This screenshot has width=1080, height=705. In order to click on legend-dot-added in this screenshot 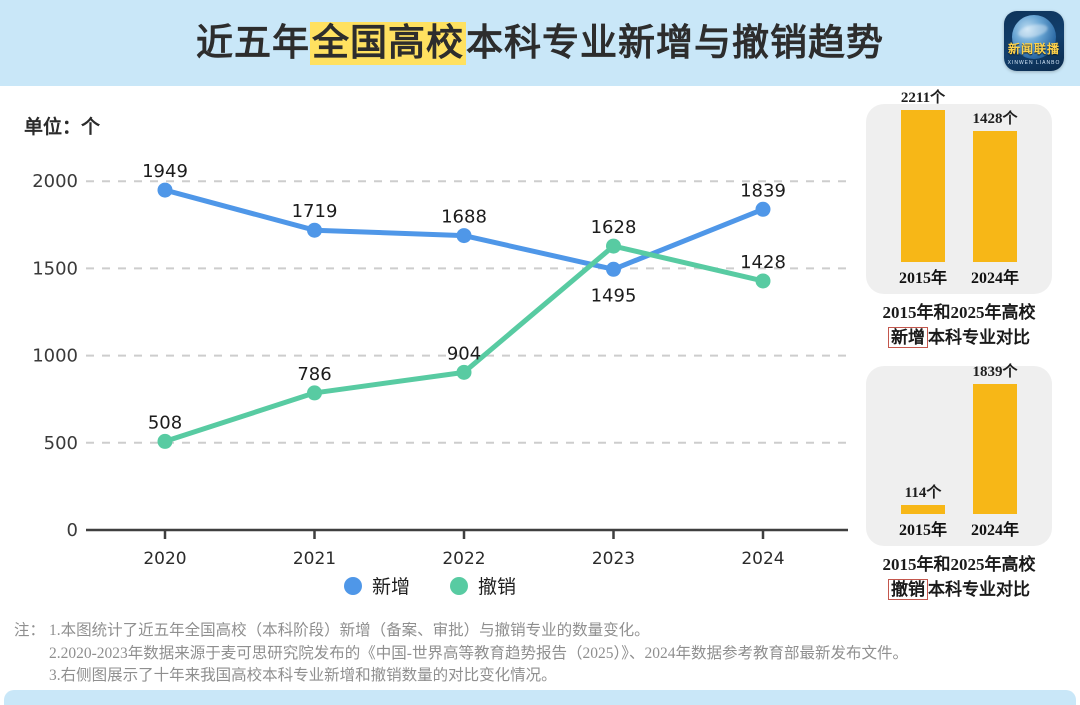, I will do `click(352, 585)`.